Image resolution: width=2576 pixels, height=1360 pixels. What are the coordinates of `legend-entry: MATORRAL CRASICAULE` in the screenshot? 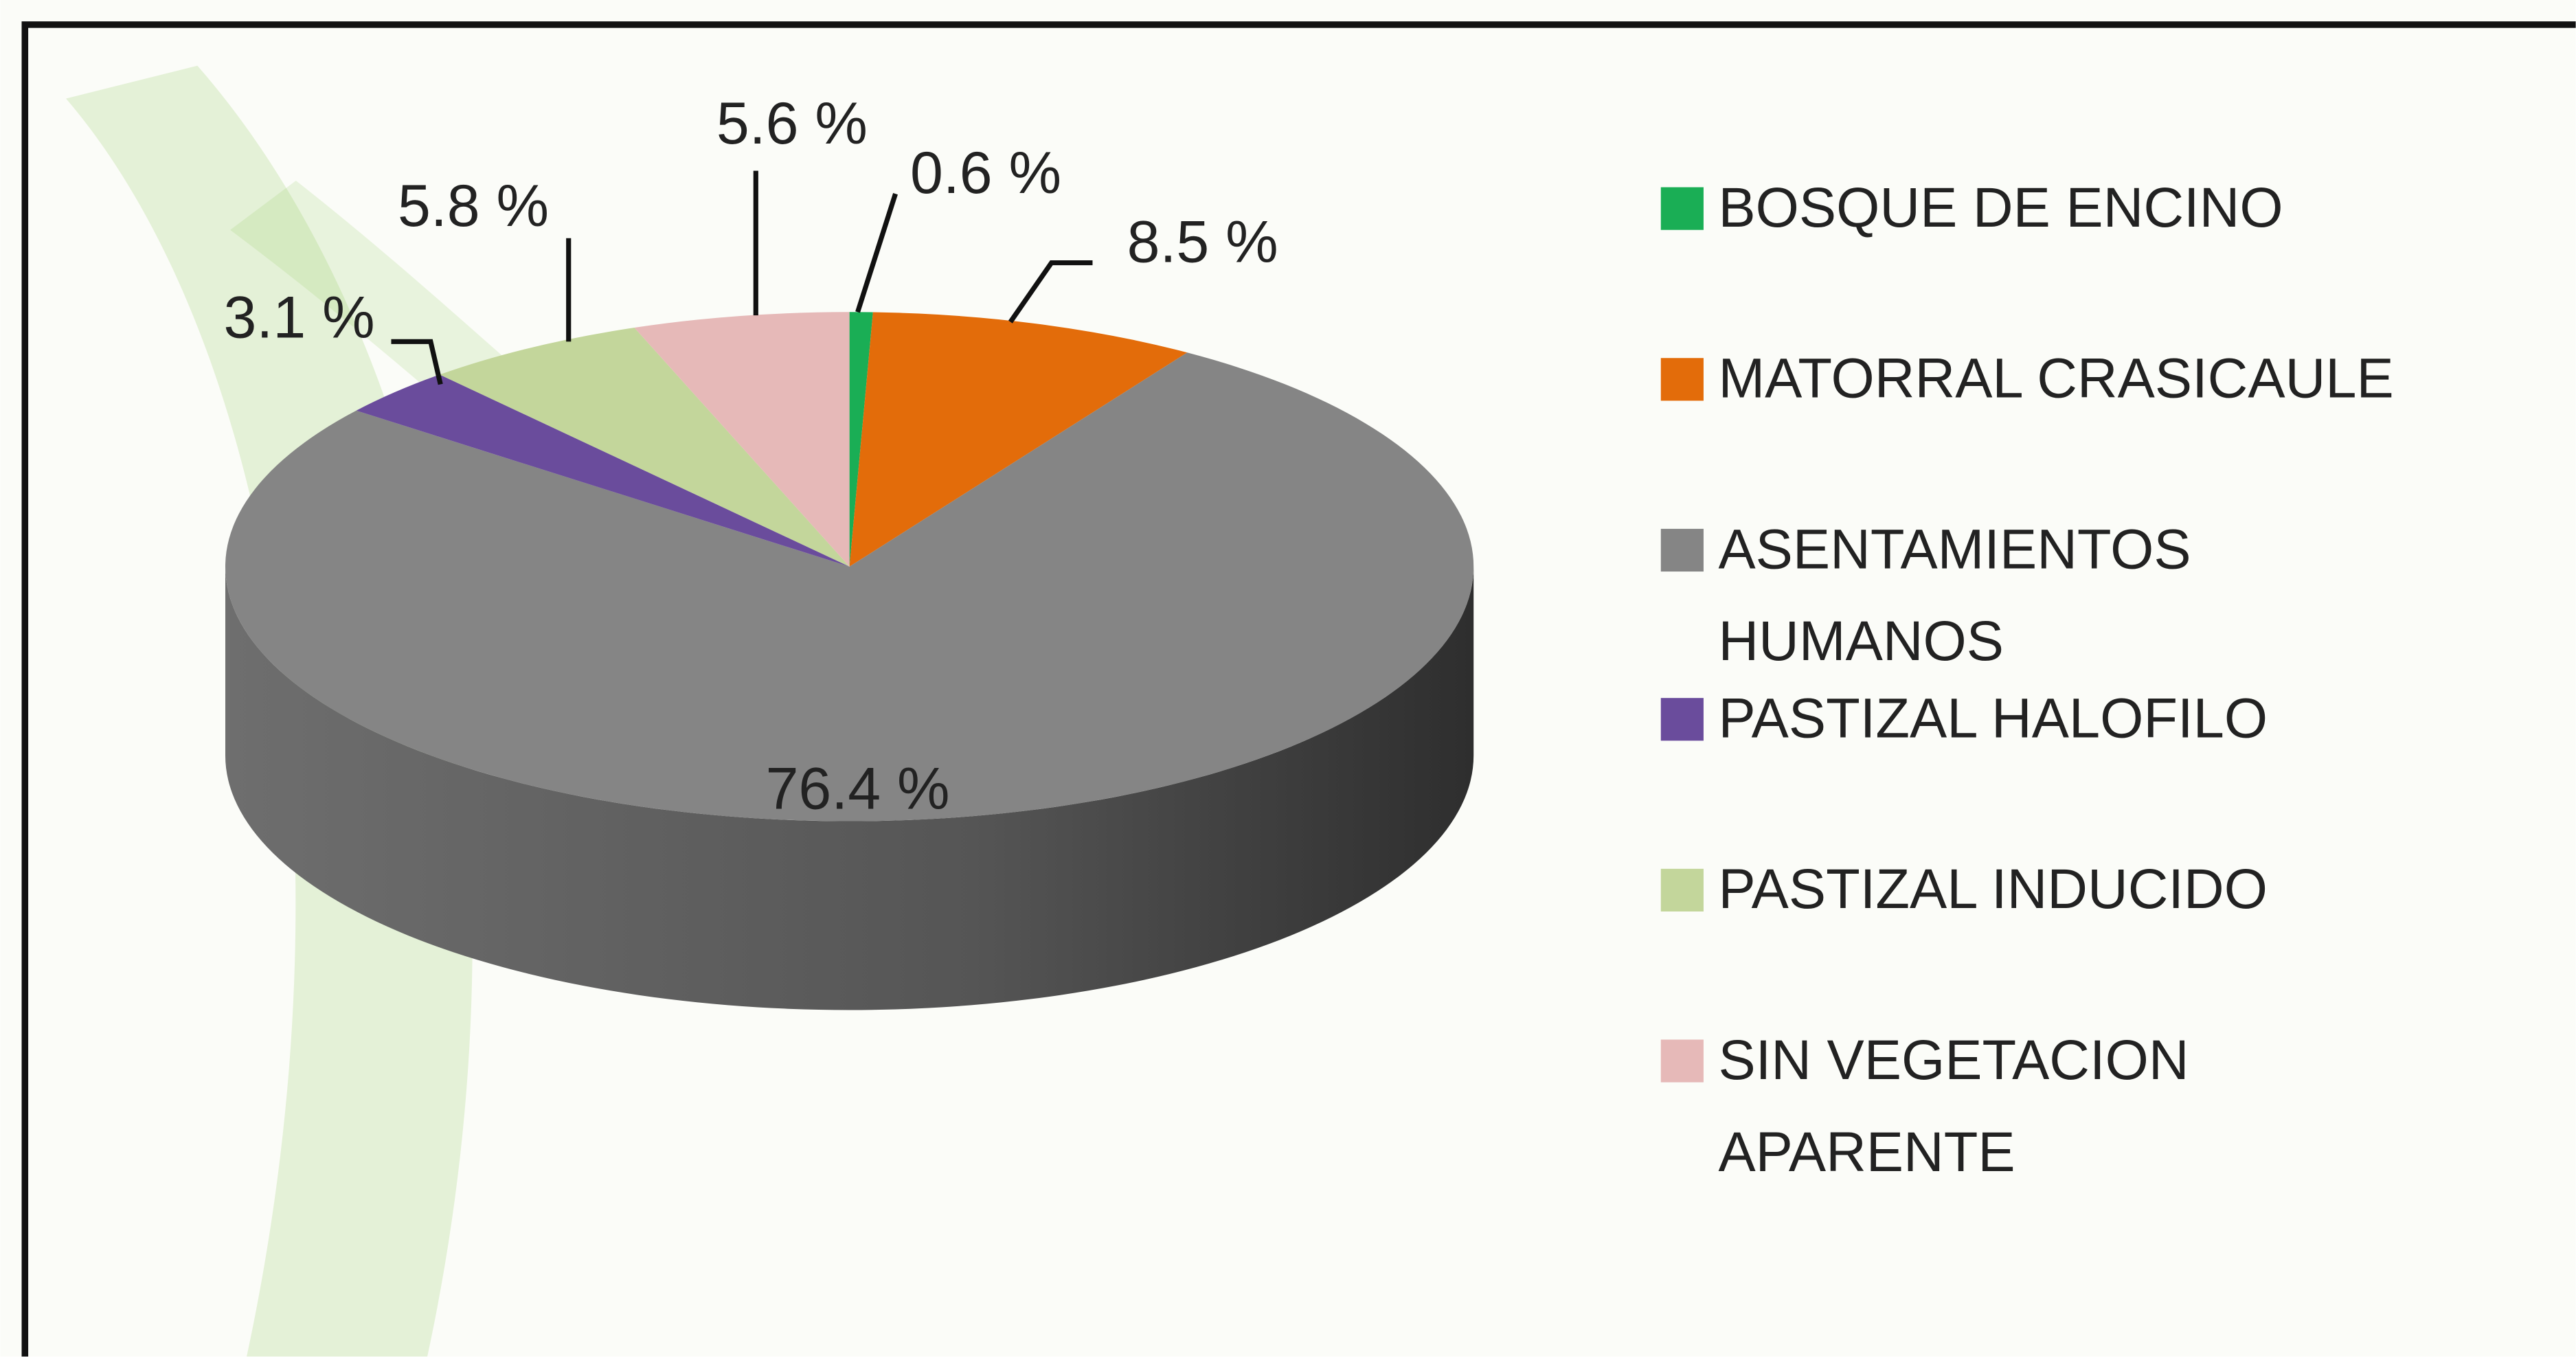 It's located at (2056, 379).